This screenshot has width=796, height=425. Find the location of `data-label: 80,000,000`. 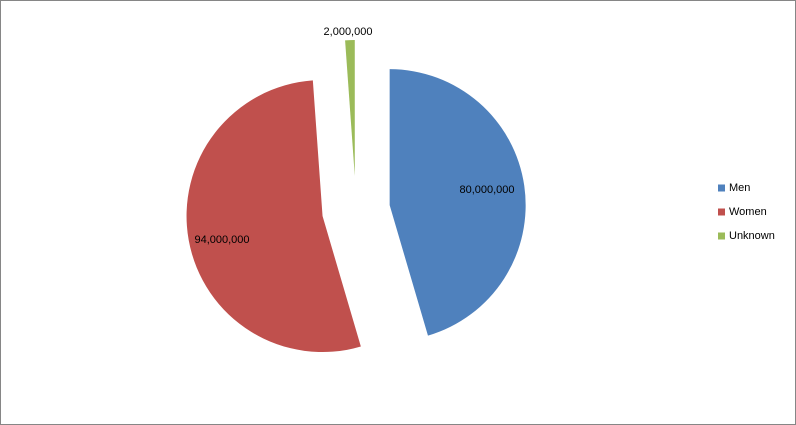

data-label: 80,000,000 is located at coordinates (486, 190).